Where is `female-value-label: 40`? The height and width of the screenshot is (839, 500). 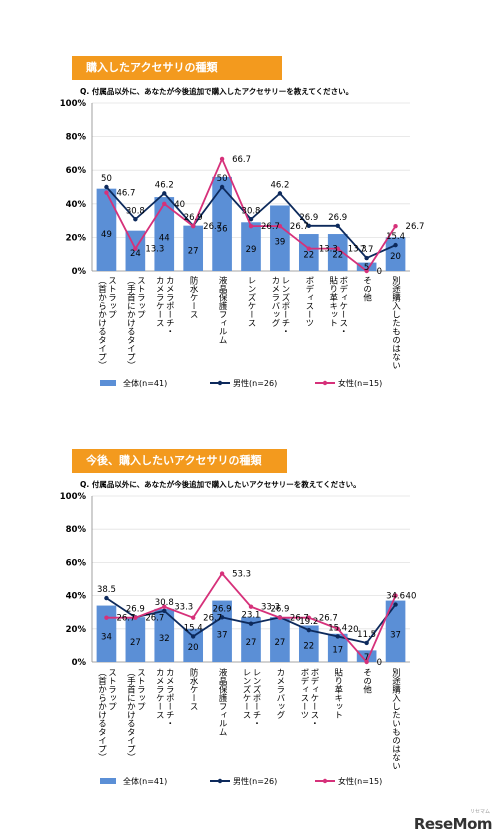
female-value-label: 40 is located at coordinates (411, 597).